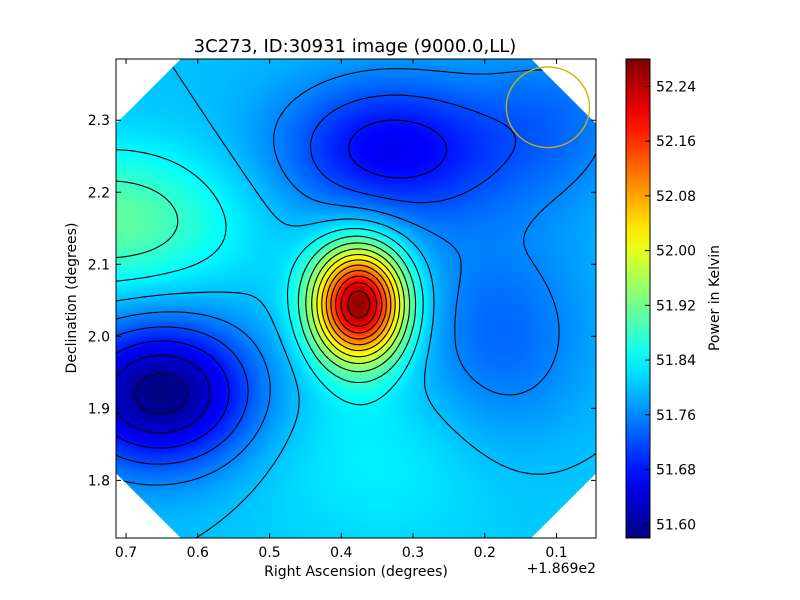 This screenshot has height=600, width=800. What do you see at coordinates (99, 121) in the screenshot?
I see `y-tick-label: 2.3` at bounding box center [99, 121].